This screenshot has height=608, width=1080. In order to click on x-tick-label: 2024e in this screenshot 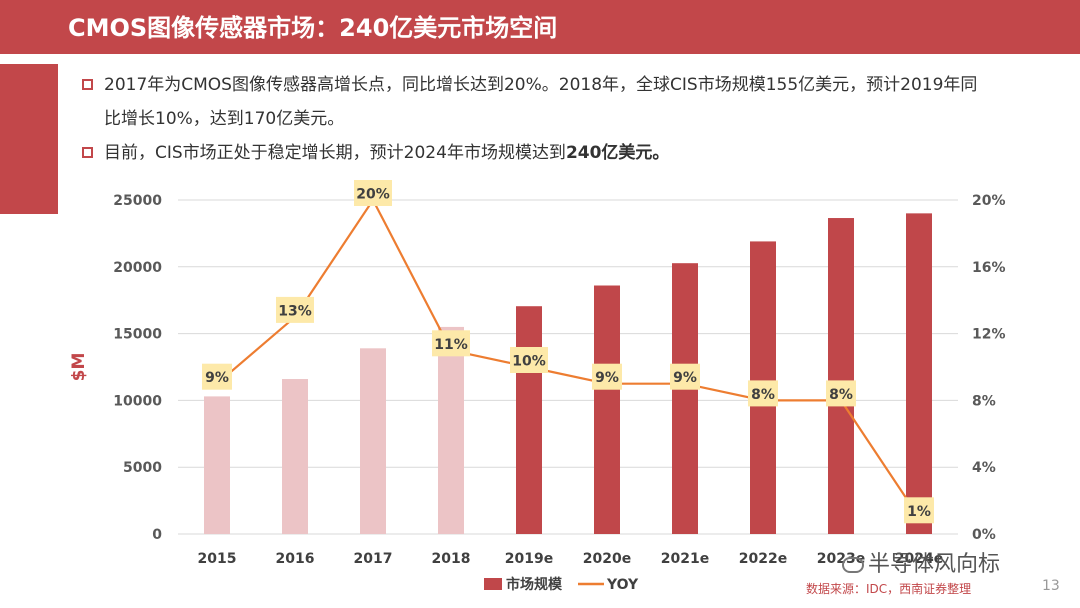, I will do `click(919, 559)`.